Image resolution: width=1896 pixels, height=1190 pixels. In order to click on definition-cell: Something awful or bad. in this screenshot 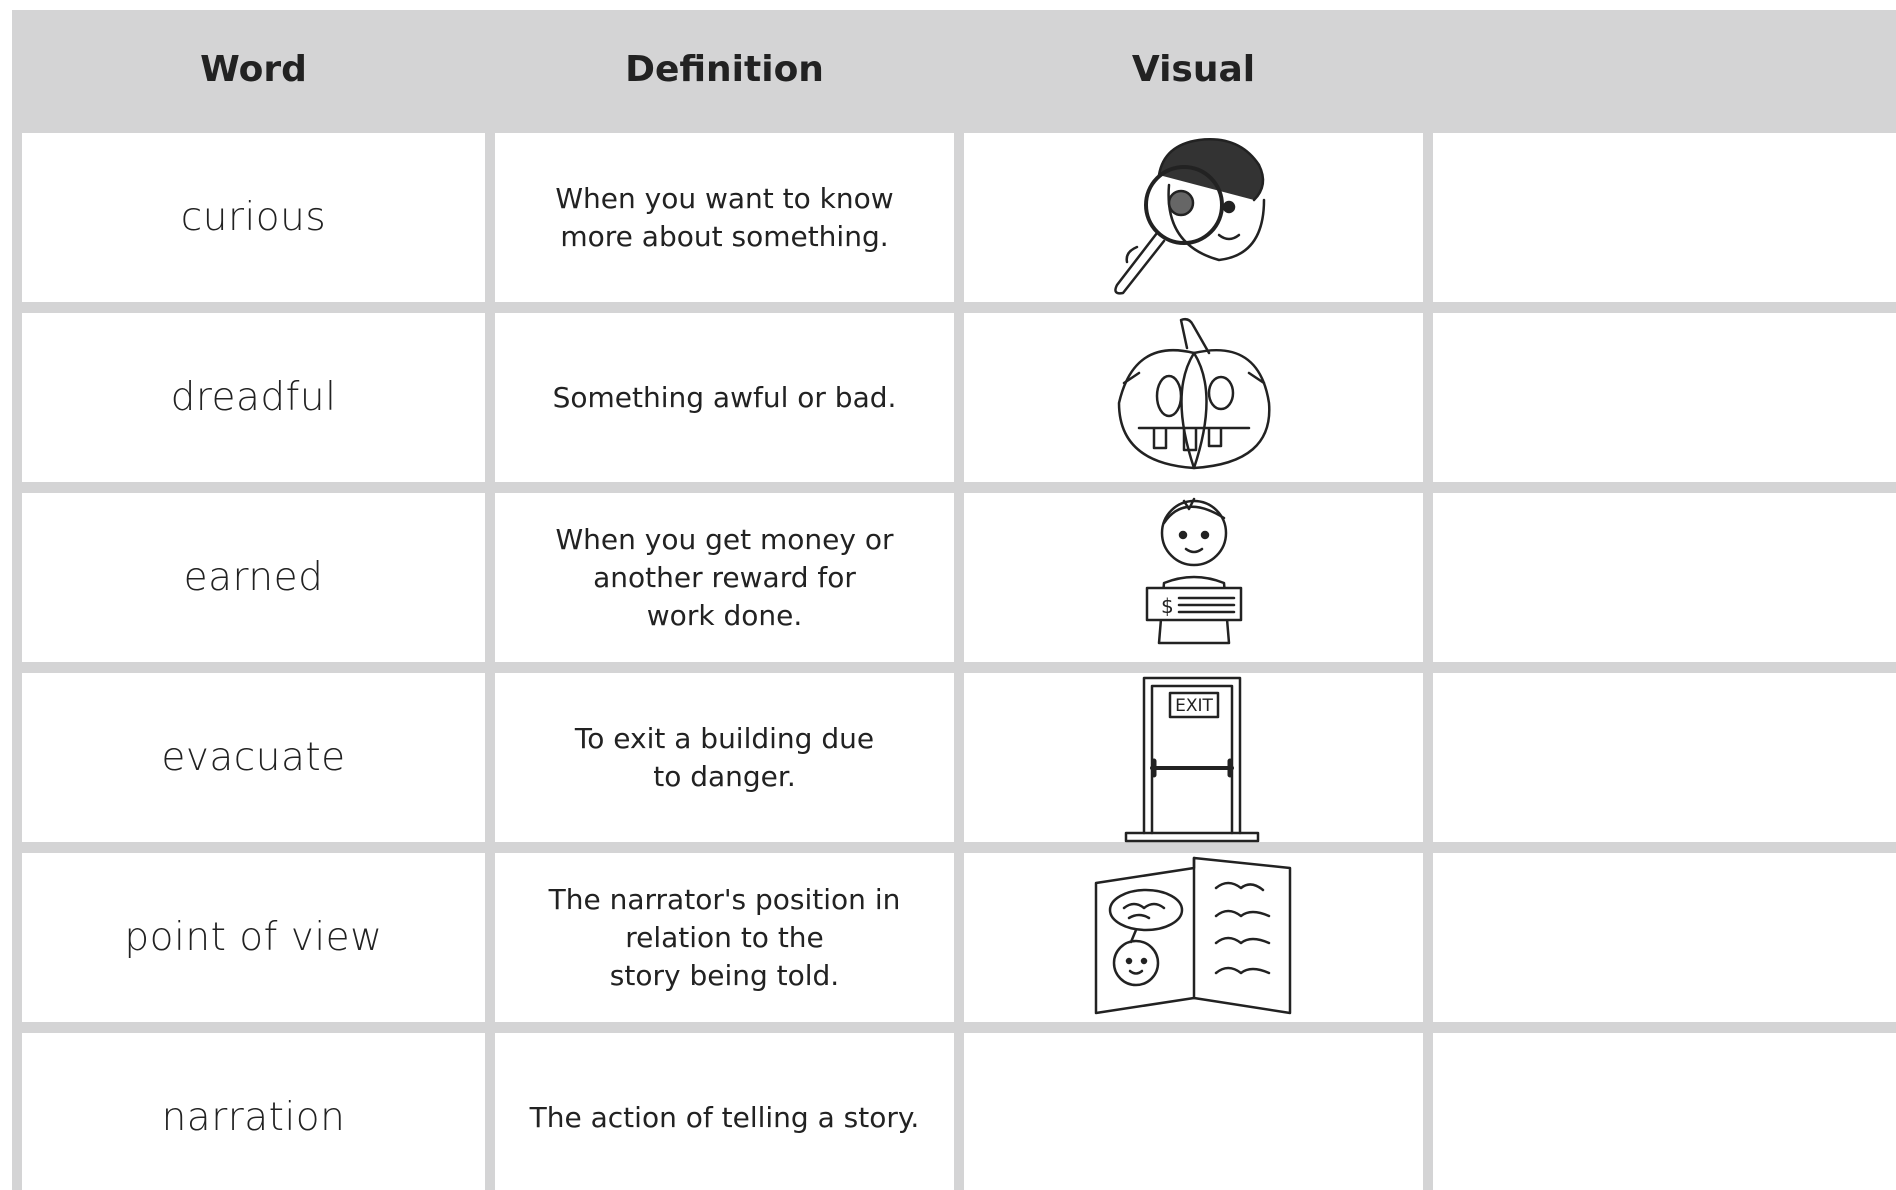, I will do `click(724, 397)`.